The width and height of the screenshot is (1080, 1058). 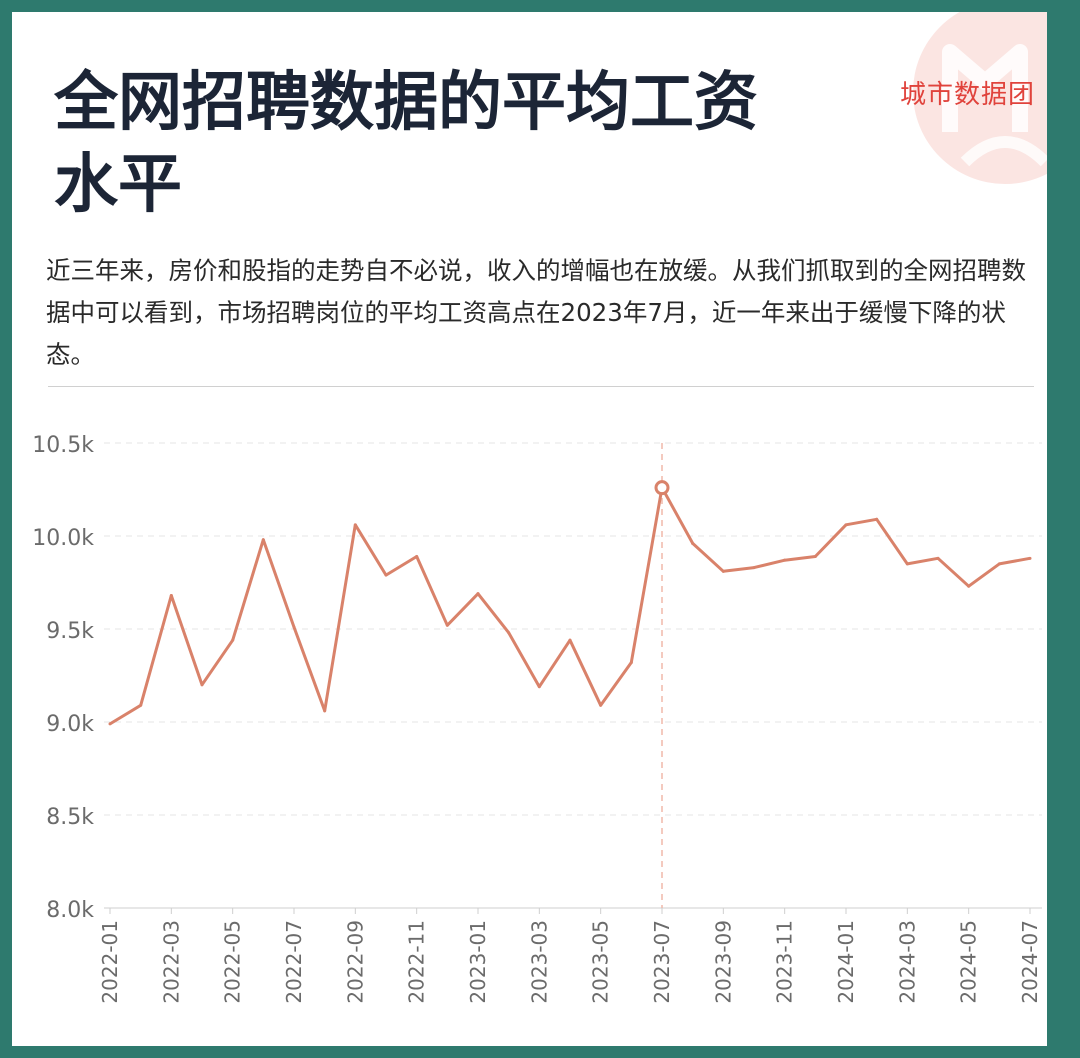 I want to click on x-tick-label: 2024-07, so click(x=1030, y=962).